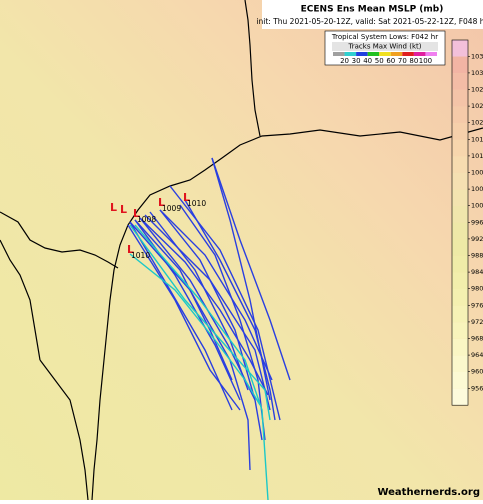 This screenshot has width=483, height=504. Describe the element at coordinates (477, 90) in the screenshot. I see `colorbar-label: 1028` at that location.